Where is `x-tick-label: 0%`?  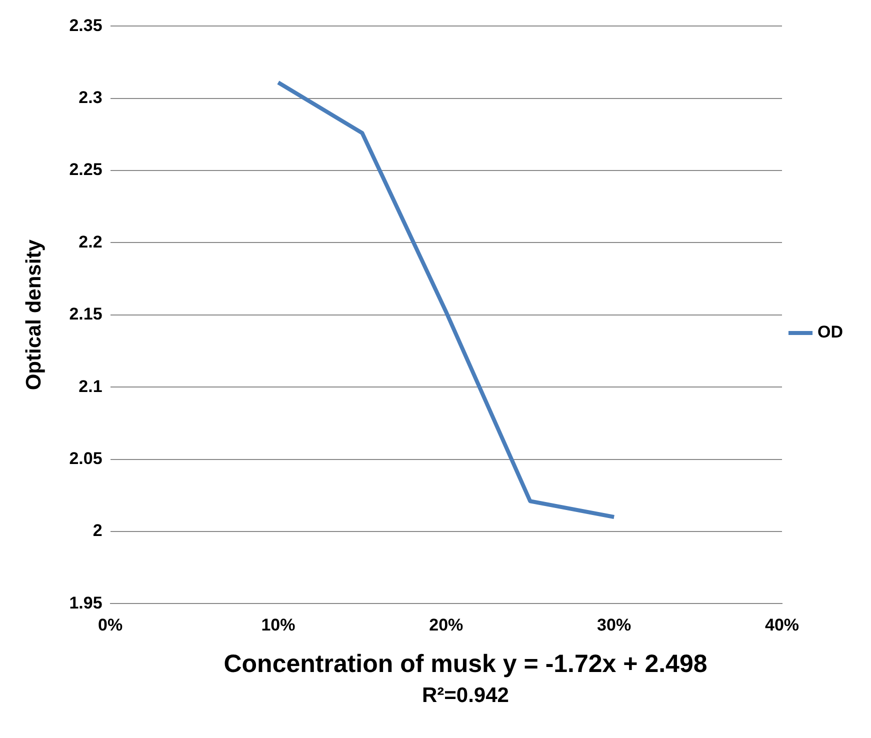 x-tick-label: 0% is located at coordinates (110, 624).